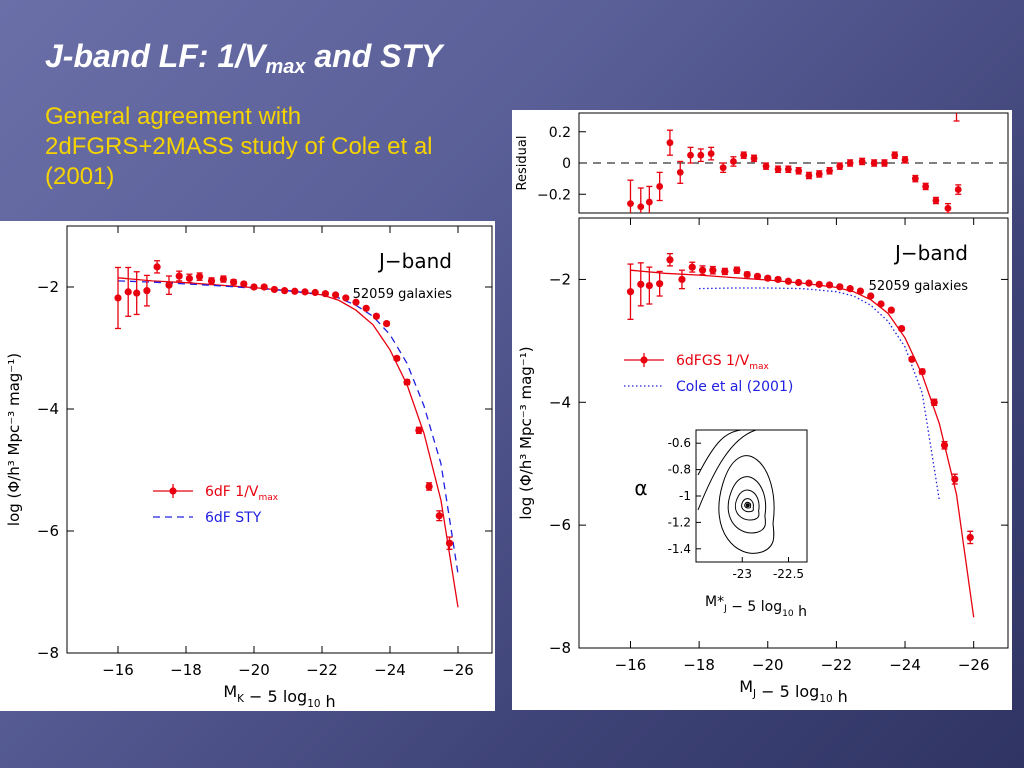 This screenshot has width=1024, height=768. What do you see at coordinates (756, 607) in the screenshot?
I see `x-axis-label: M*J − 5 log10 h` at bounding box center [756, 607].